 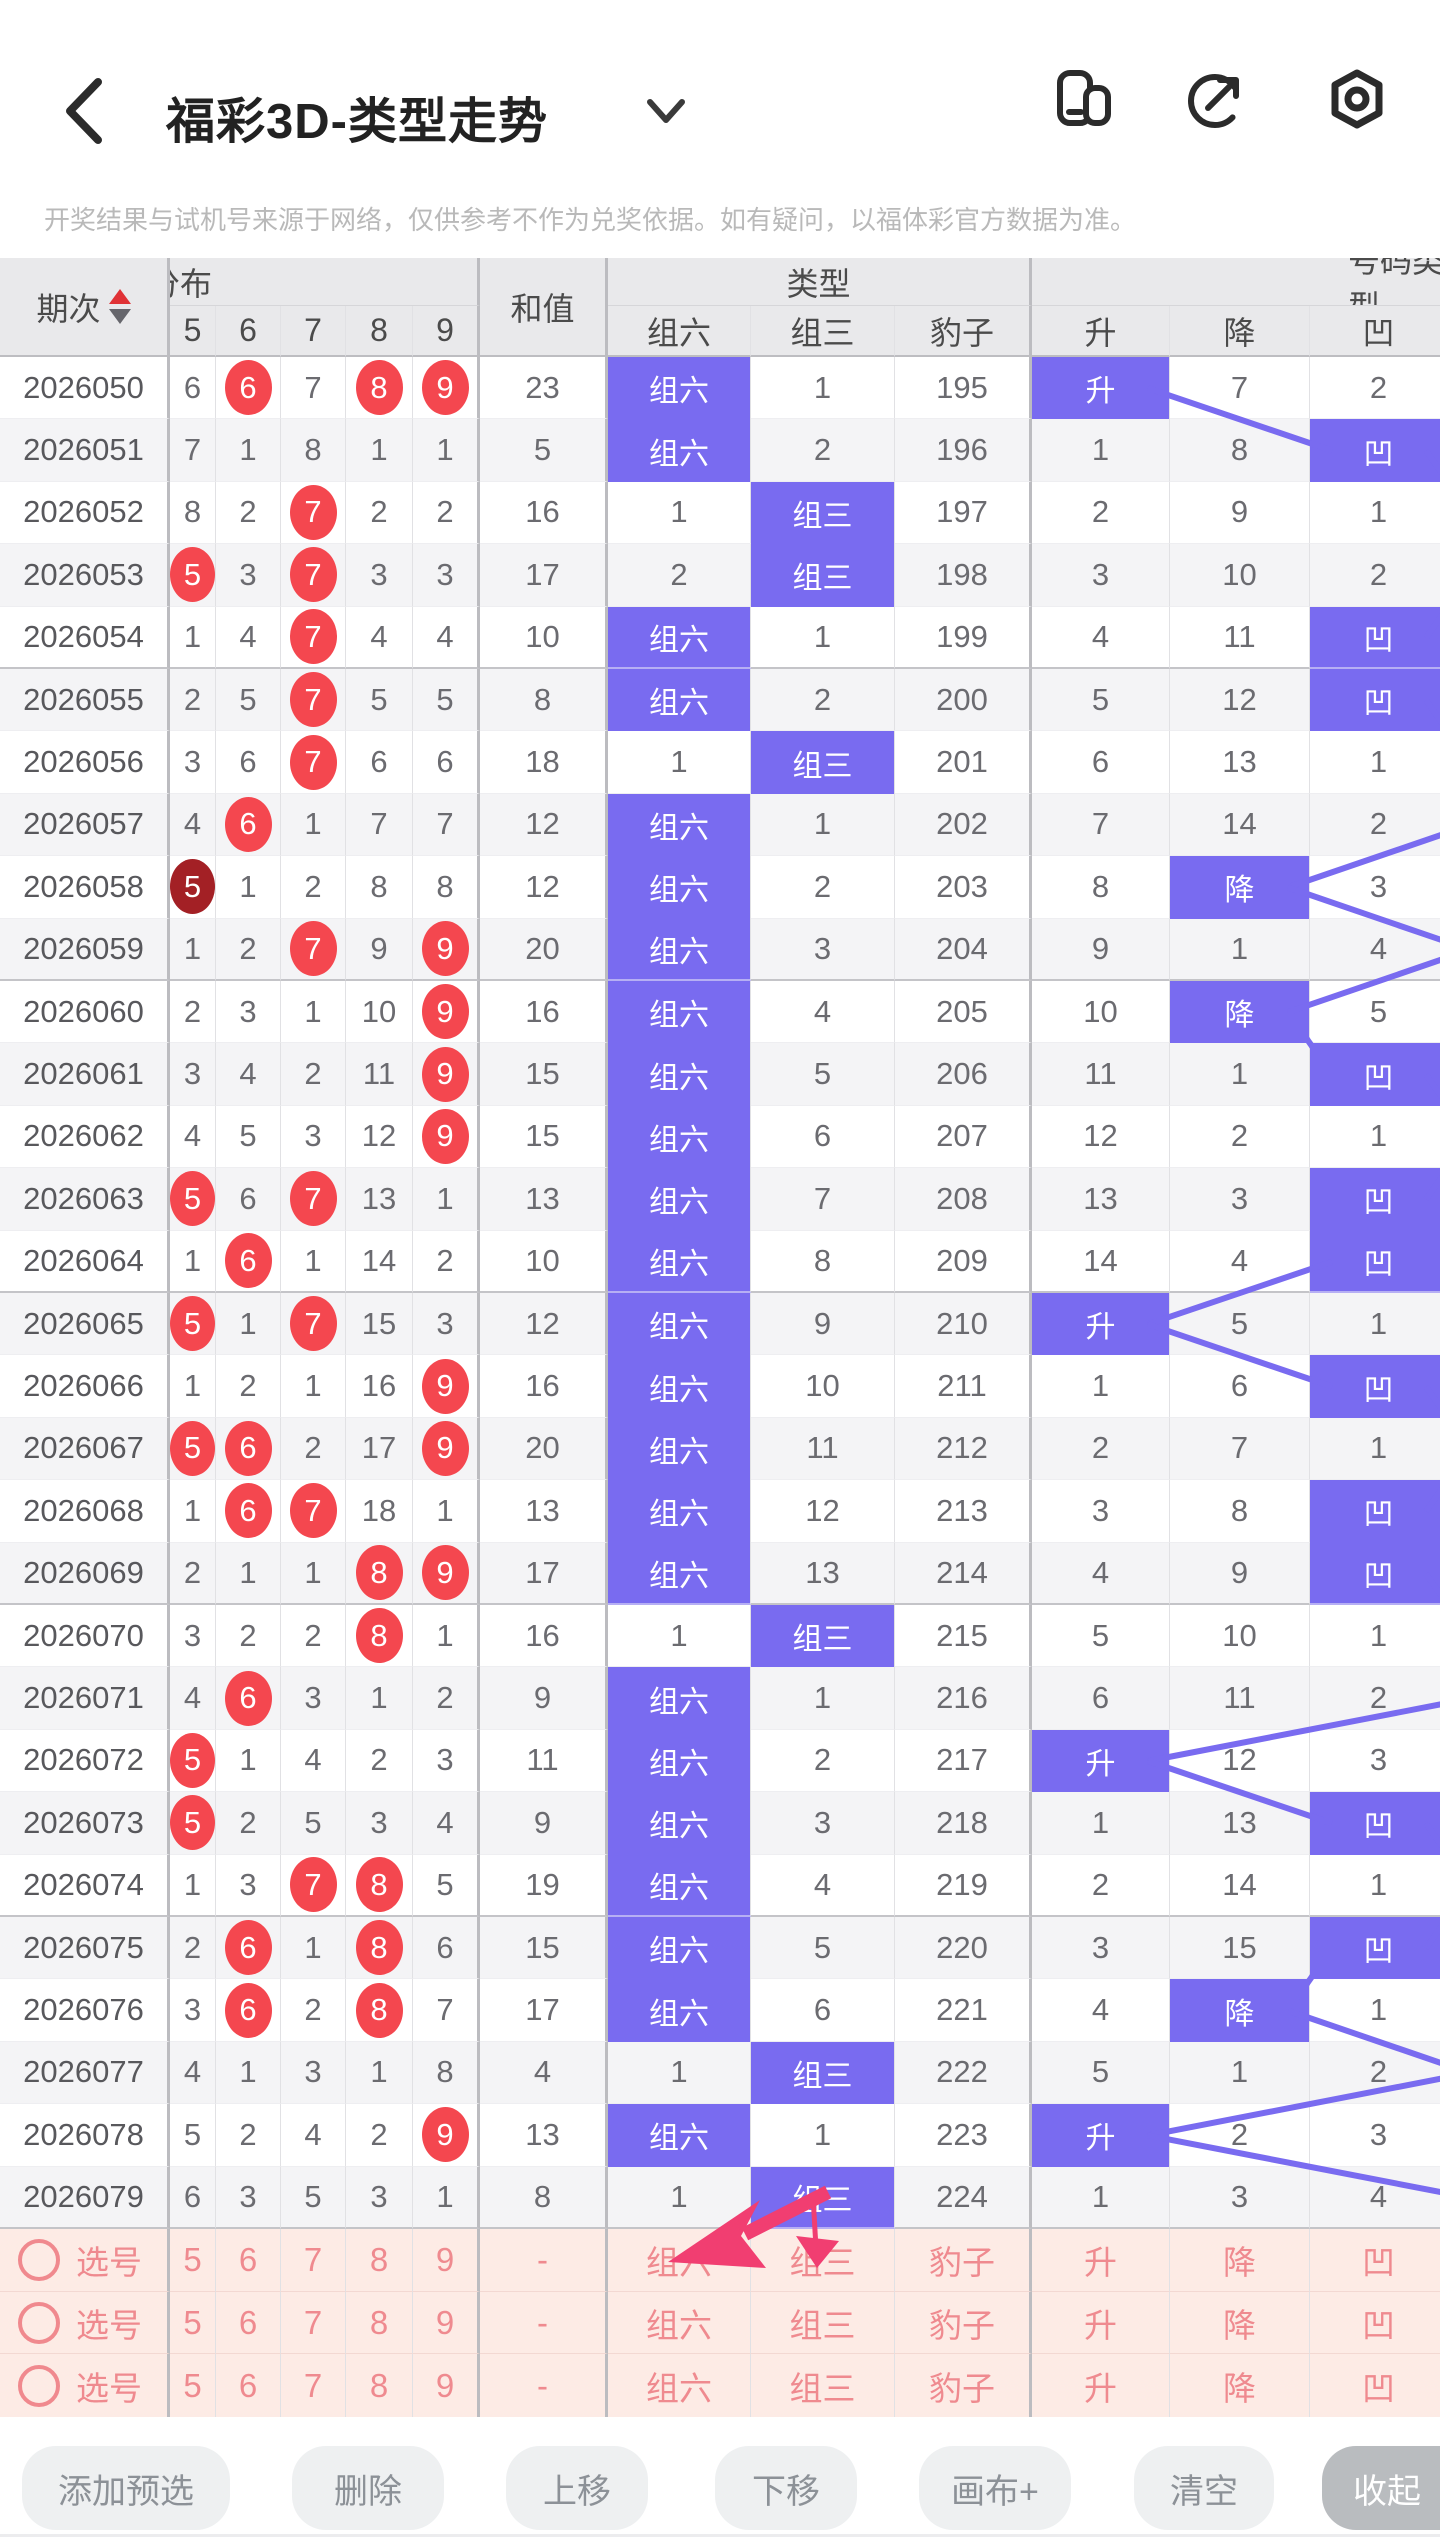 I want to click on cell-concave: 3, so click(x=1375, y=1761).